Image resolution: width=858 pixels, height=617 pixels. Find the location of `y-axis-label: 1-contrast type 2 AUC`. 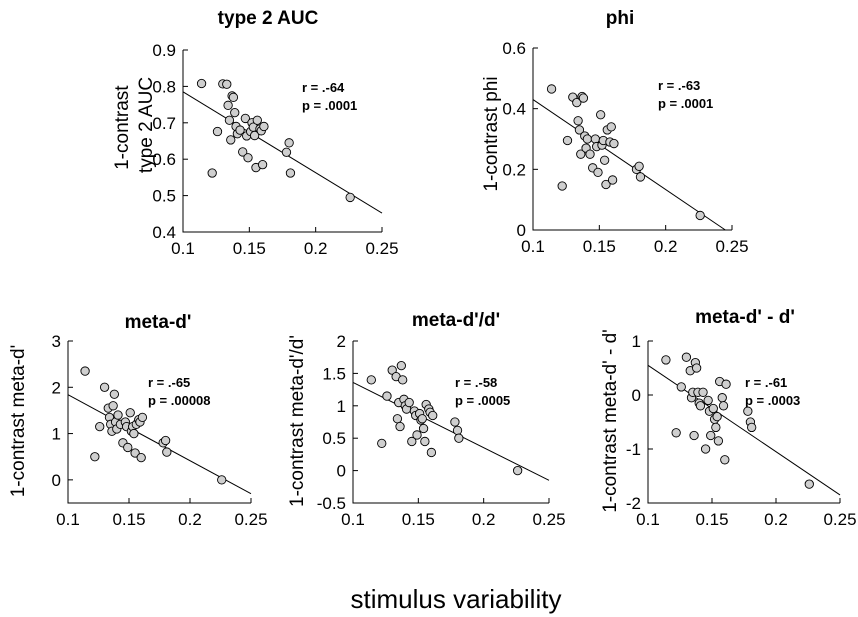

y-axis-label: 1-contrast type 2 AUC is located at coordinates (134, 125).